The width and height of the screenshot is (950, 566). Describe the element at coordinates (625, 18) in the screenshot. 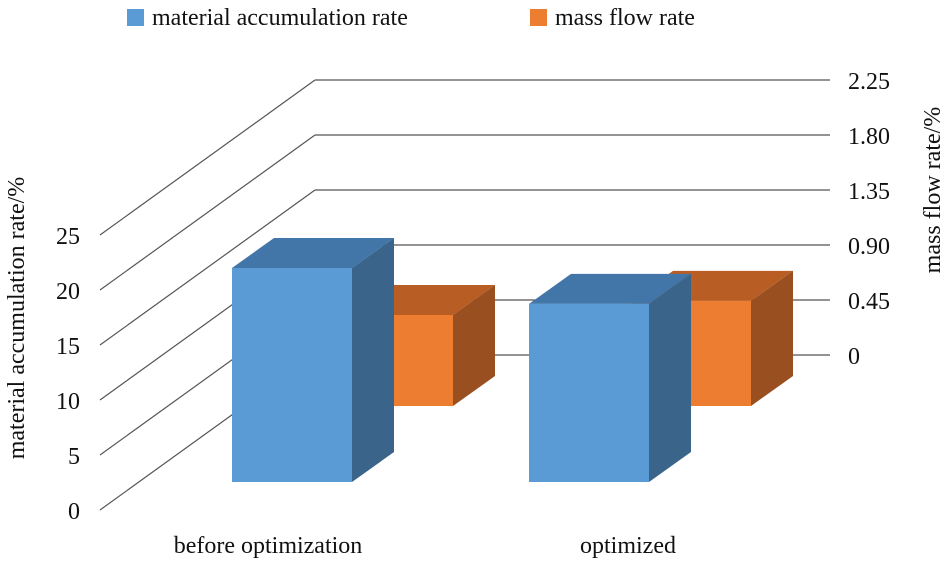

I see `legend-label: mass flow rate` at that location.